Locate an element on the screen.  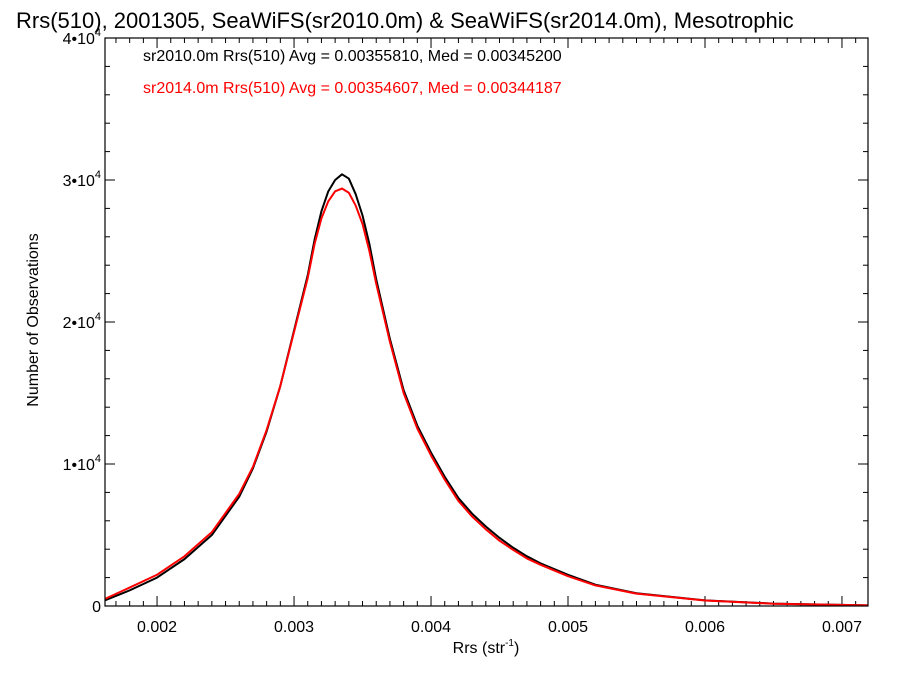
x-axis-label: Rrs (str-1) is located at coordinates (486, 647).